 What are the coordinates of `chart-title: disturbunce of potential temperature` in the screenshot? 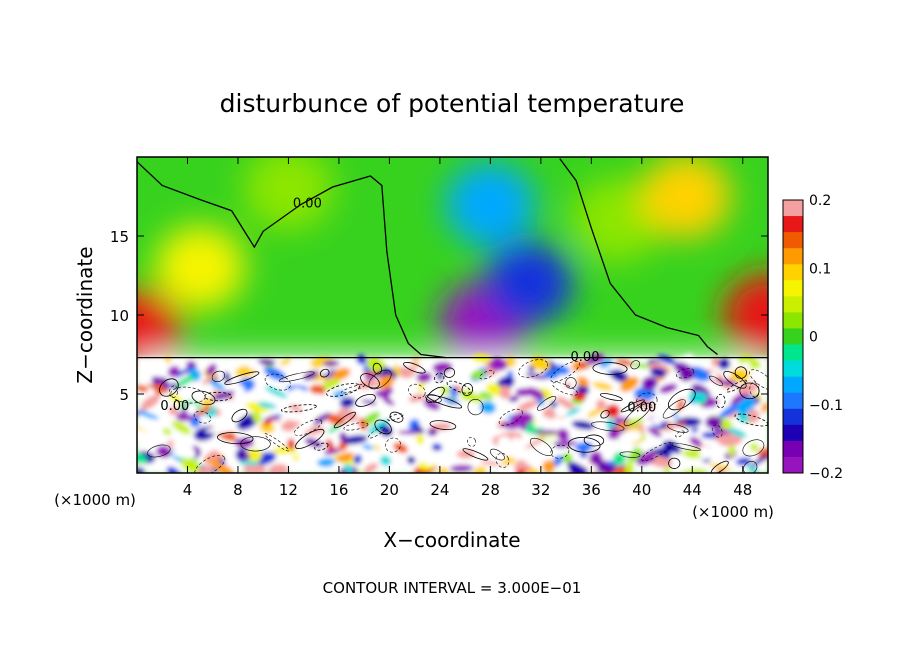 It's located at (452, 103).